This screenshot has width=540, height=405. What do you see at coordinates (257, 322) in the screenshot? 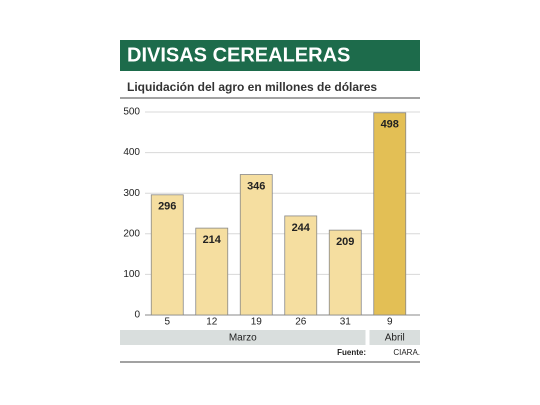
I see `x-tick-label: 19` at bounding box center [257, 322].